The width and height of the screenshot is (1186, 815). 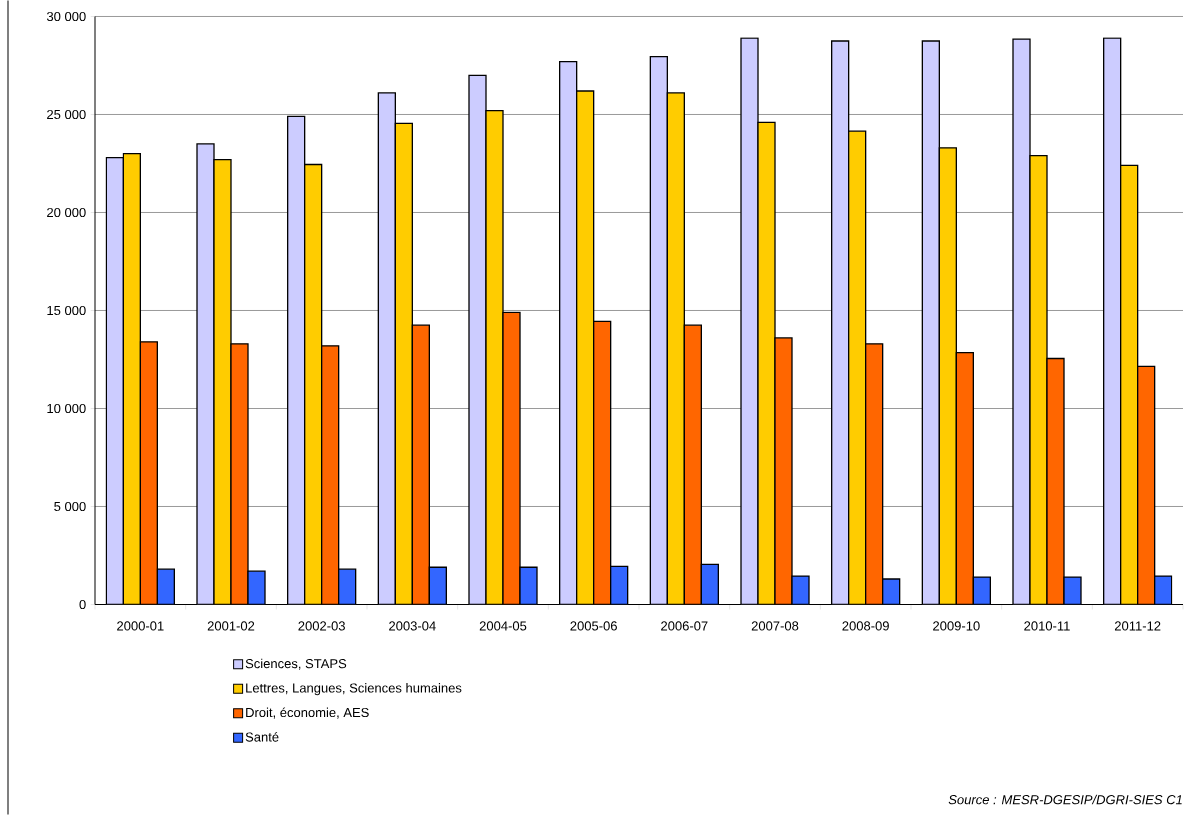 What do you see at coordinates (865, 626) in the screenshot?
I see `x-tick-label: 2008-09` at bounding box center [865, 626].